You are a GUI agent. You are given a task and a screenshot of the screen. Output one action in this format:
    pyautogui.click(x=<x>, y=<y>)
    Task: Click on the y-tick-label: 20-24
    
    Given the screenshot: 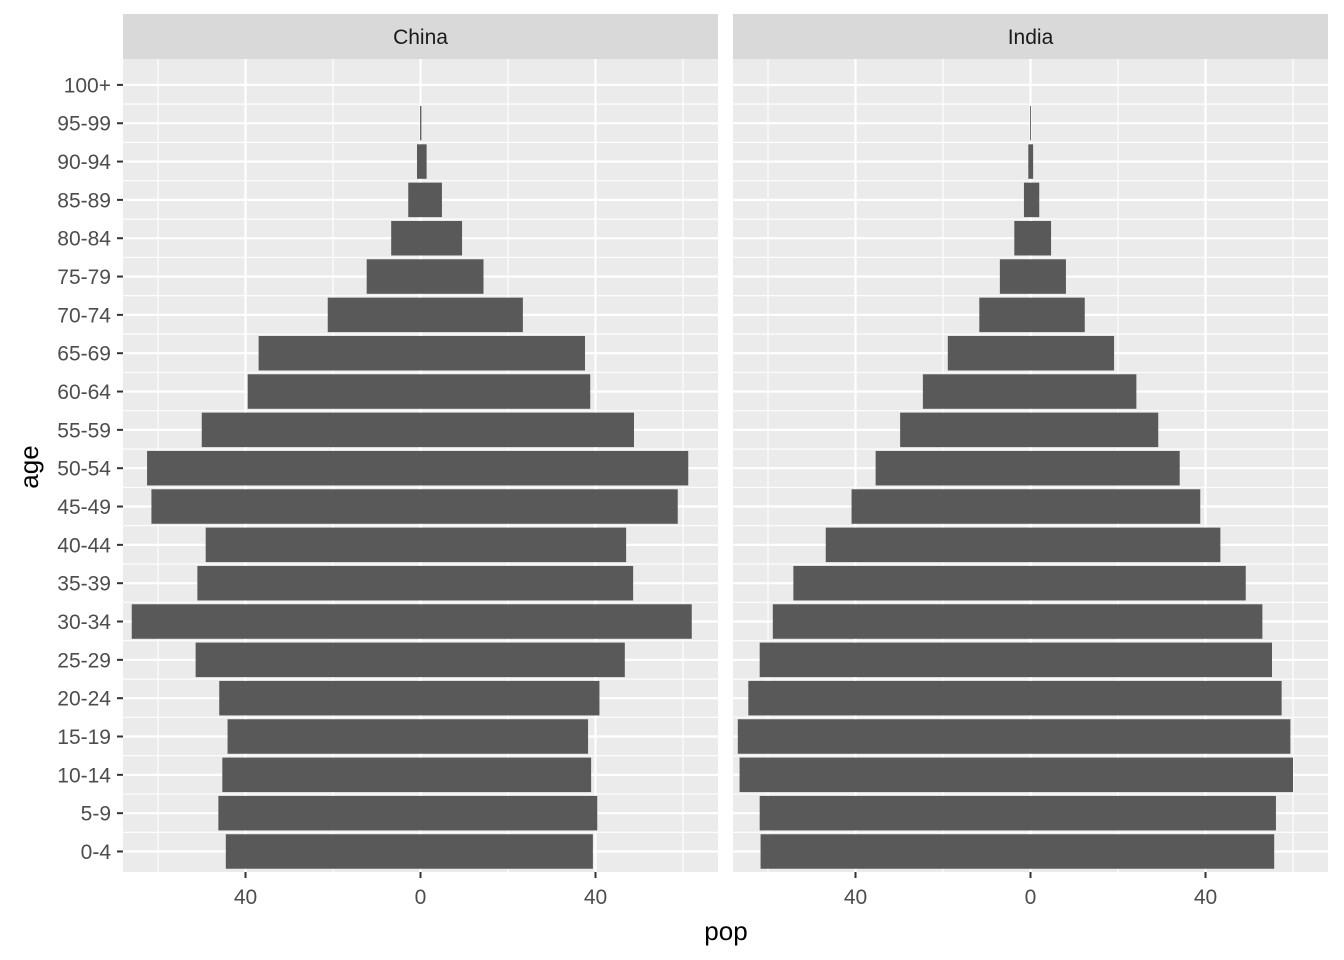 What is the action you would take?
    pyautogui.click(x=84, y=699)
    